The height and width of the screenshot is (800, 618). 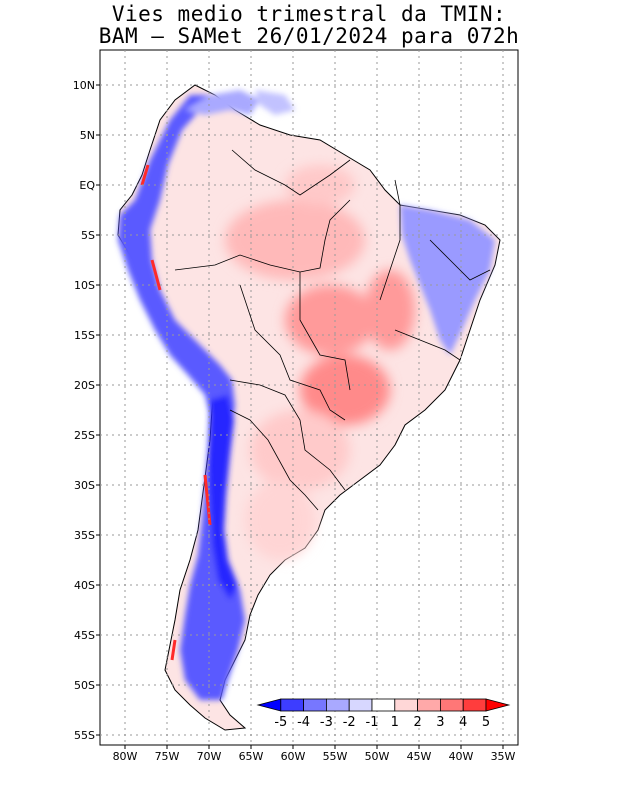 I want to click on lat-tick: 5N, so click(x=87, y=135).